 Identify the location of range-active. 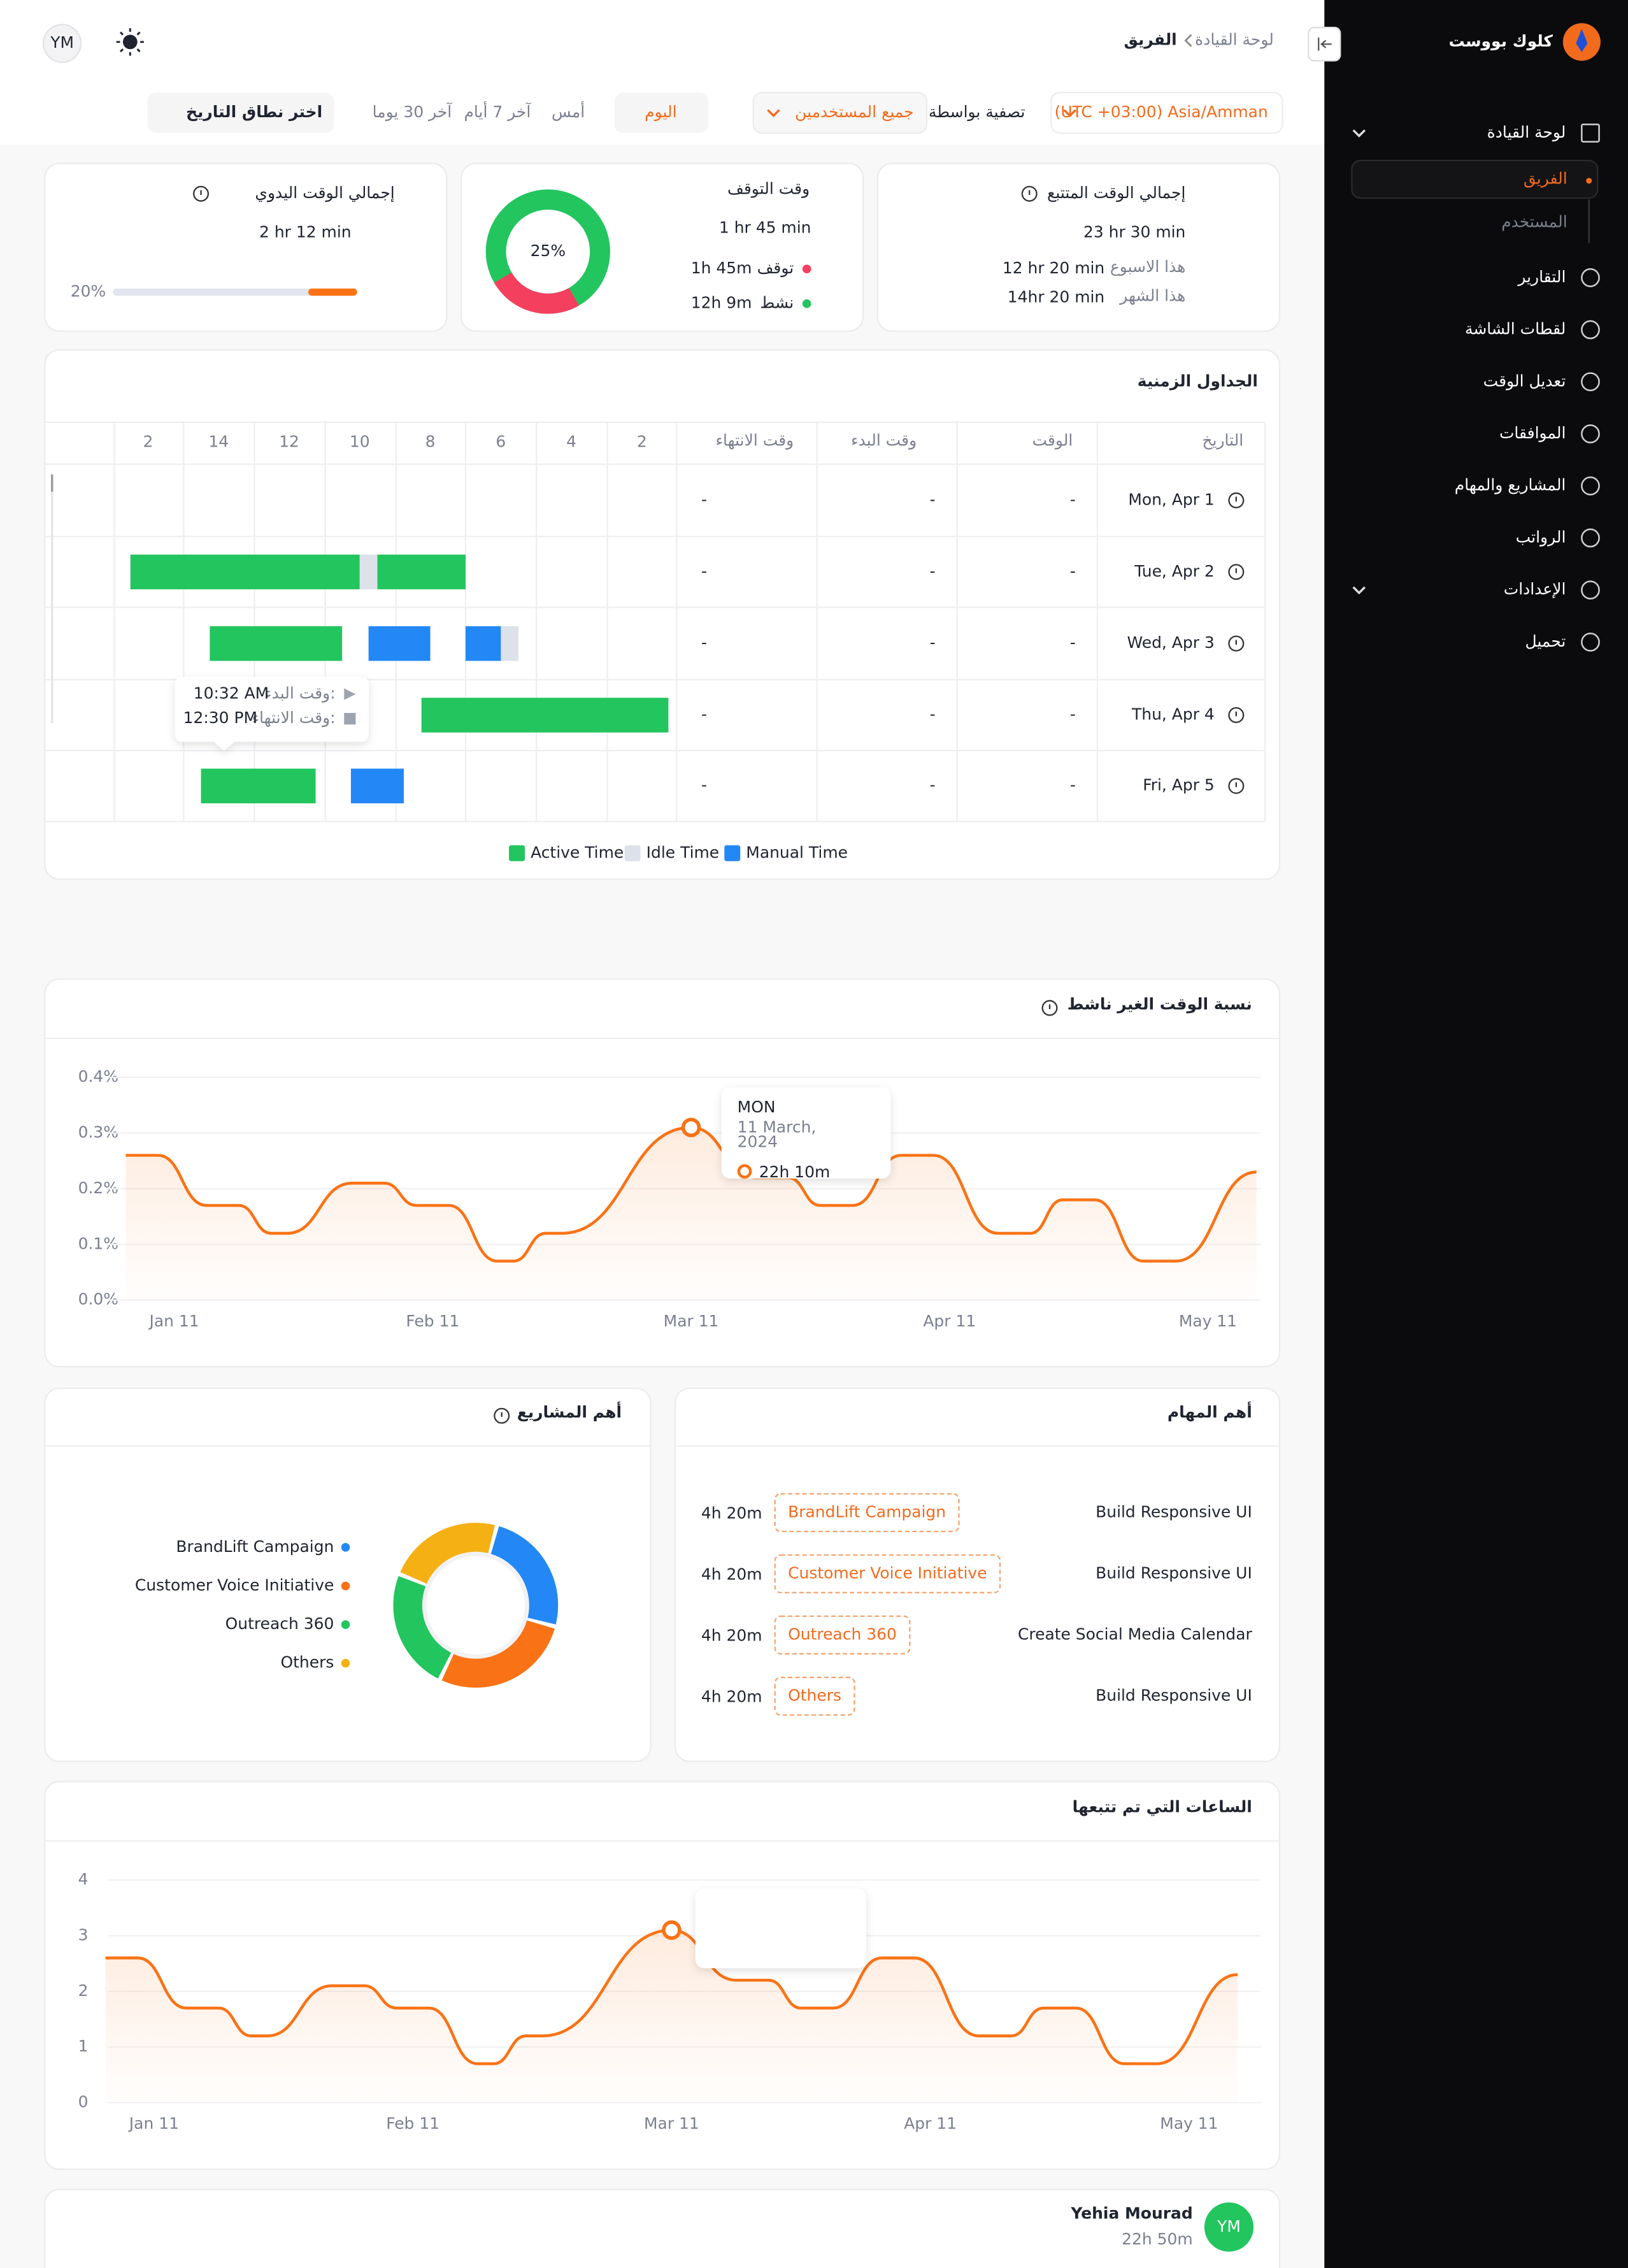
(661, 112).